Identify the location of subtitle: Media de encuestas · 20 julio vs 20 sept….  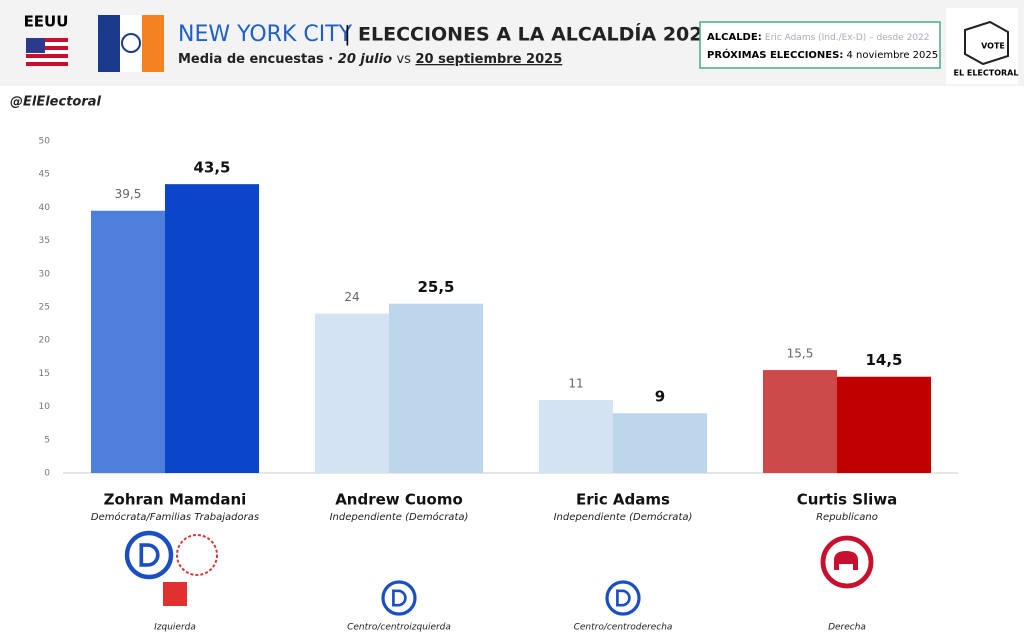
(370, 59).